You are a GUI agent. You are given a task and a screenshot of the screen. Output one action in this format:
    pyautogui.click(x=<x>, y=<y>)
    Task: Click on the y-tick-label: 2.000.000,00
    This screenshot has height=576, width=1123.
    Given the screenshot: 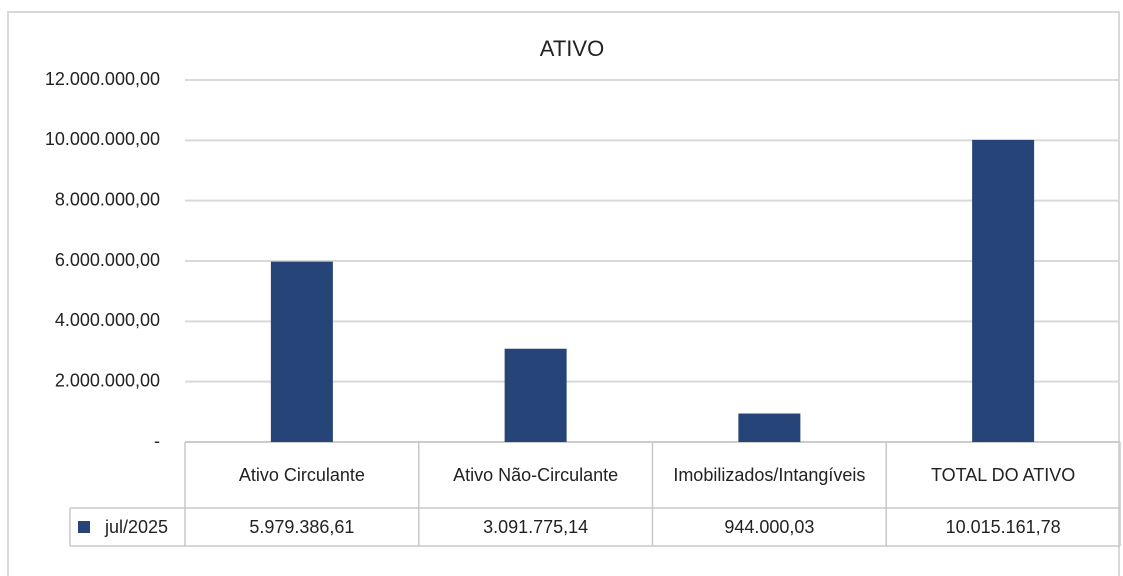 What is the action you would take?
    pyautogui.click(x=107, y=380)
    